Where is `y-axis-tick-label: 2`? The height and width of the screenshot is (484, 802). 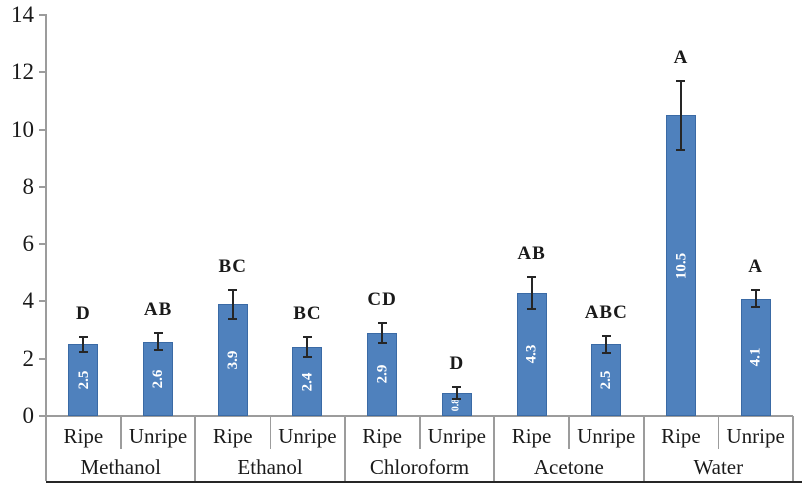
y-axis-tick-label: 2 is located at coordinates (28, 358).